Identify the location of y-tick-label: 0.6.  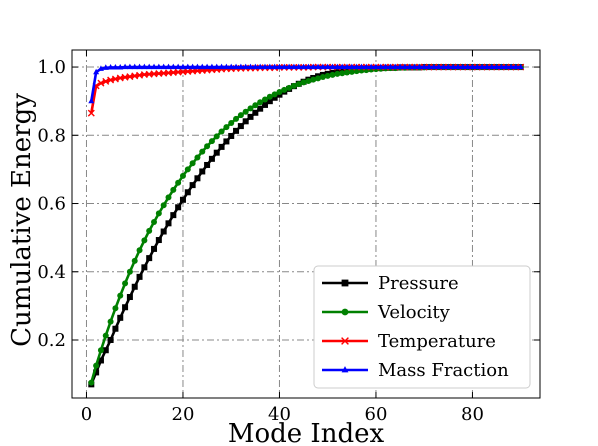
(51, 204).